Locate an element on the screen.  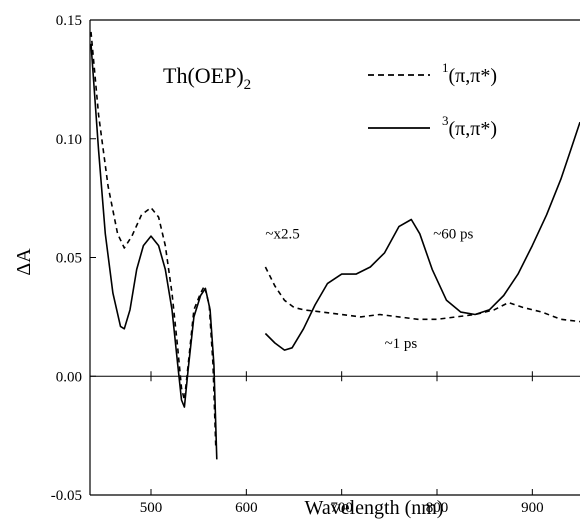
x-tick-label: 500 is located at coordinates (151, 508).